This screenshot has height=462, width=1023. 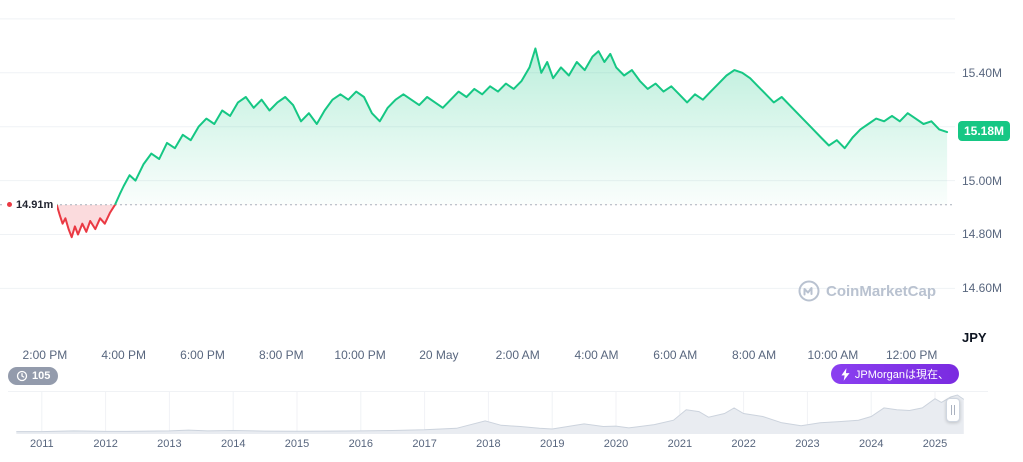 What do you see at coordinates (233, 444) in the screenshot?
I see `year-label: 2014` at bounding box center [233, 444].